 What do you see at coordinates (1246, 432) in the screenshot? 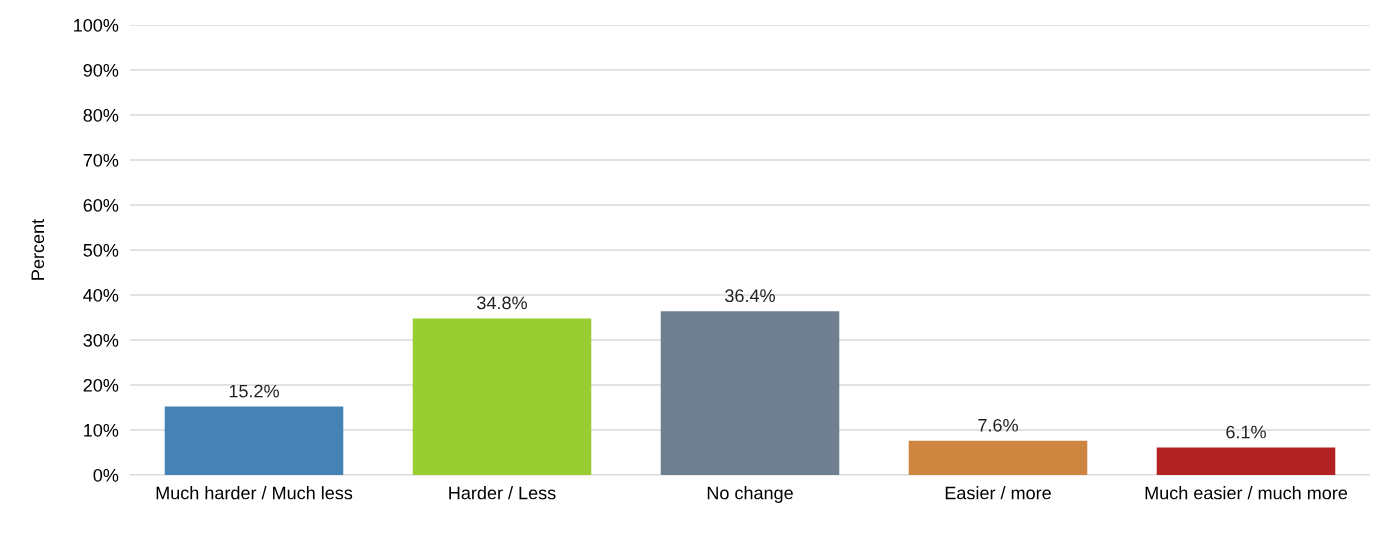
I see `data-label: 6.1%` at bounding box center [1246, 432].